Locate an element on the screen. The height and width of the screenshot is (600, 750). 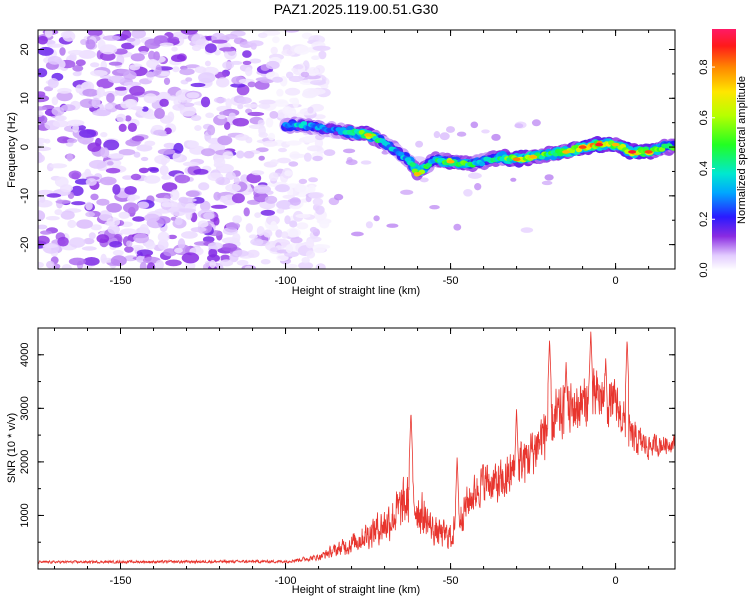
snr-ylabel: SNR (10 * v/v) is located at coordinates (12, 448).